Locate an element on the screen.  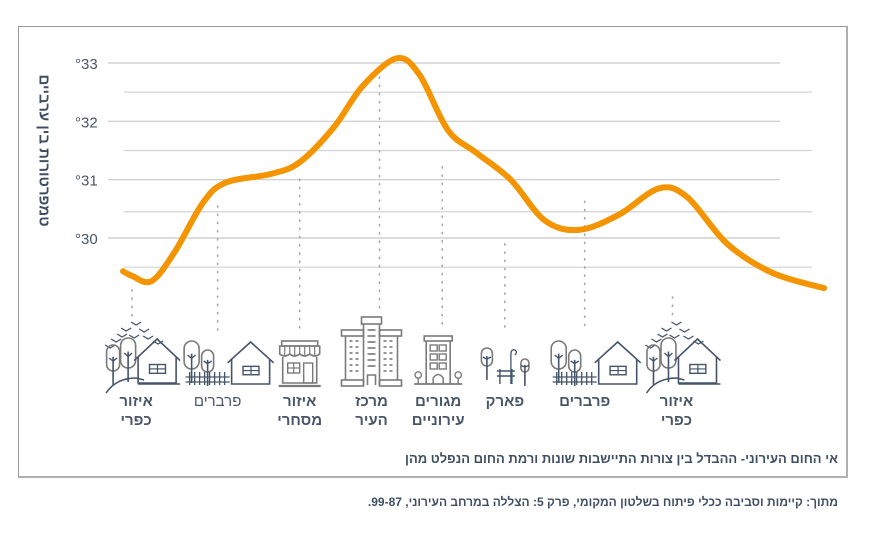
shop-icon is located at coordinates (299, 364).